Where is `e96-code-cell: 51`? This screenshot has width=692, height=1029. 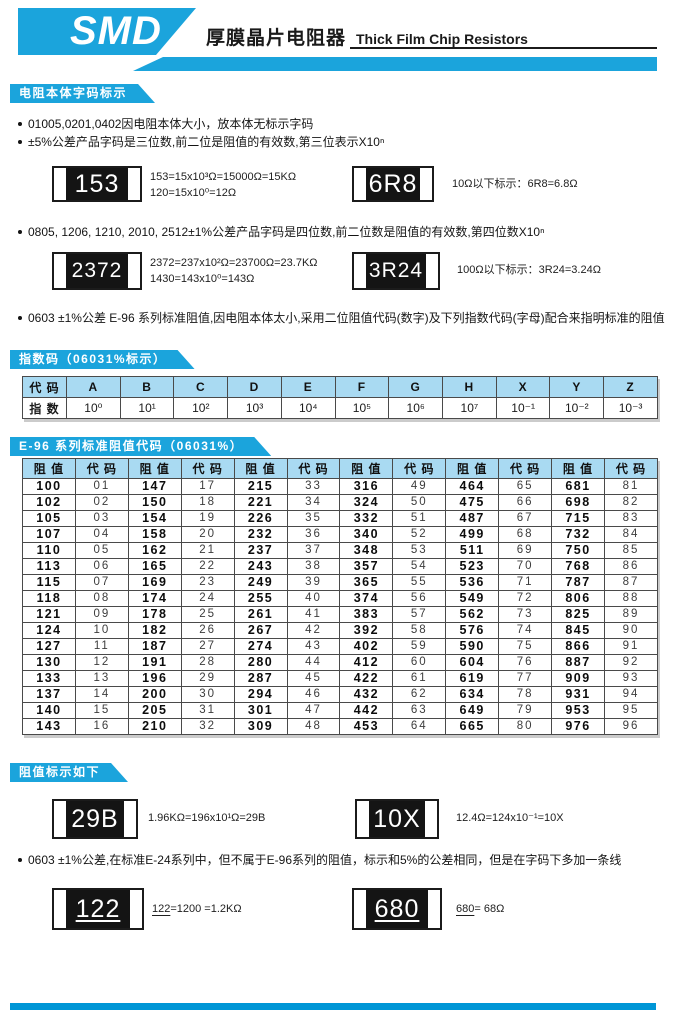 e96-code-cell: 51 is located at coordinates (419, 518).